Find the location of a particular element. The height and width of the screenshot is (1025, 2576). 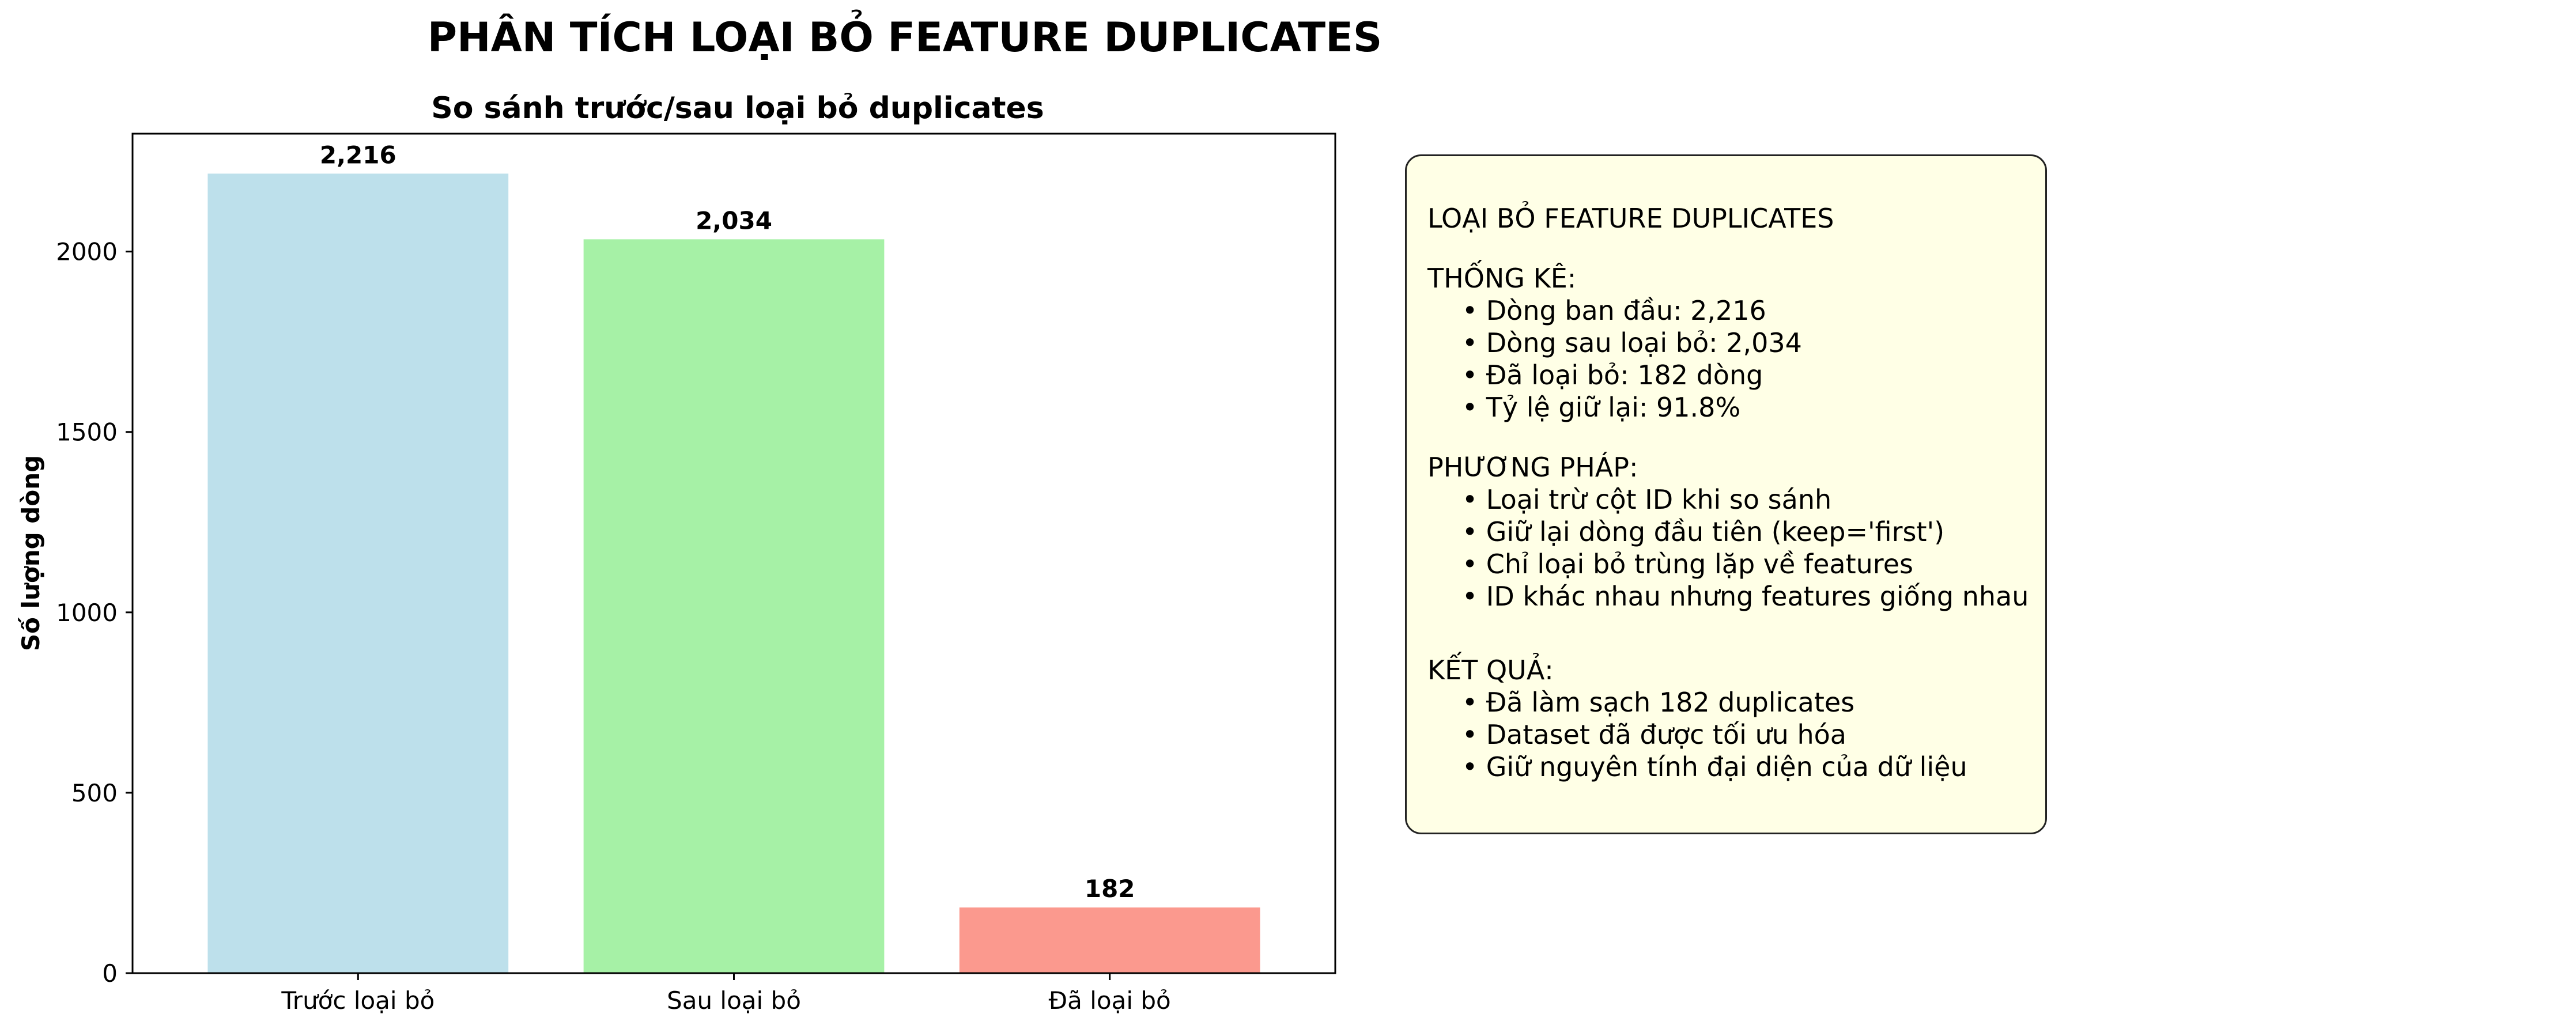

y-tick-label-4: 2000 is located at coordinates (87, 252).